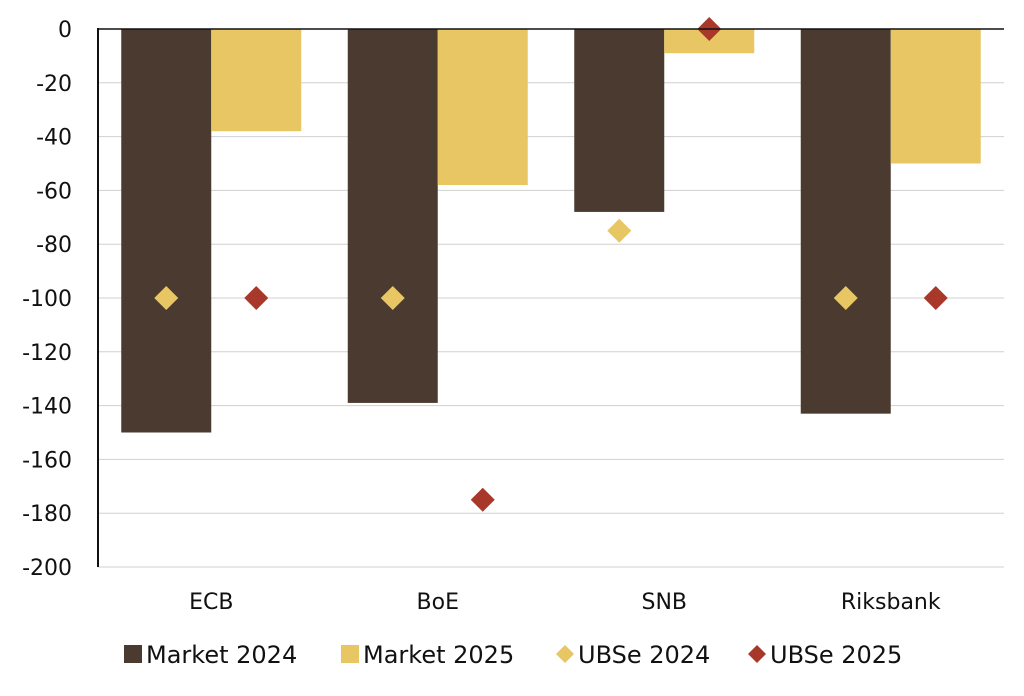 Image resolution: width=1024 pixels, height=696 pixels. Describe the element at coordinates (211, 602) in the screenshot. I see `category-label: ECB` at that location.